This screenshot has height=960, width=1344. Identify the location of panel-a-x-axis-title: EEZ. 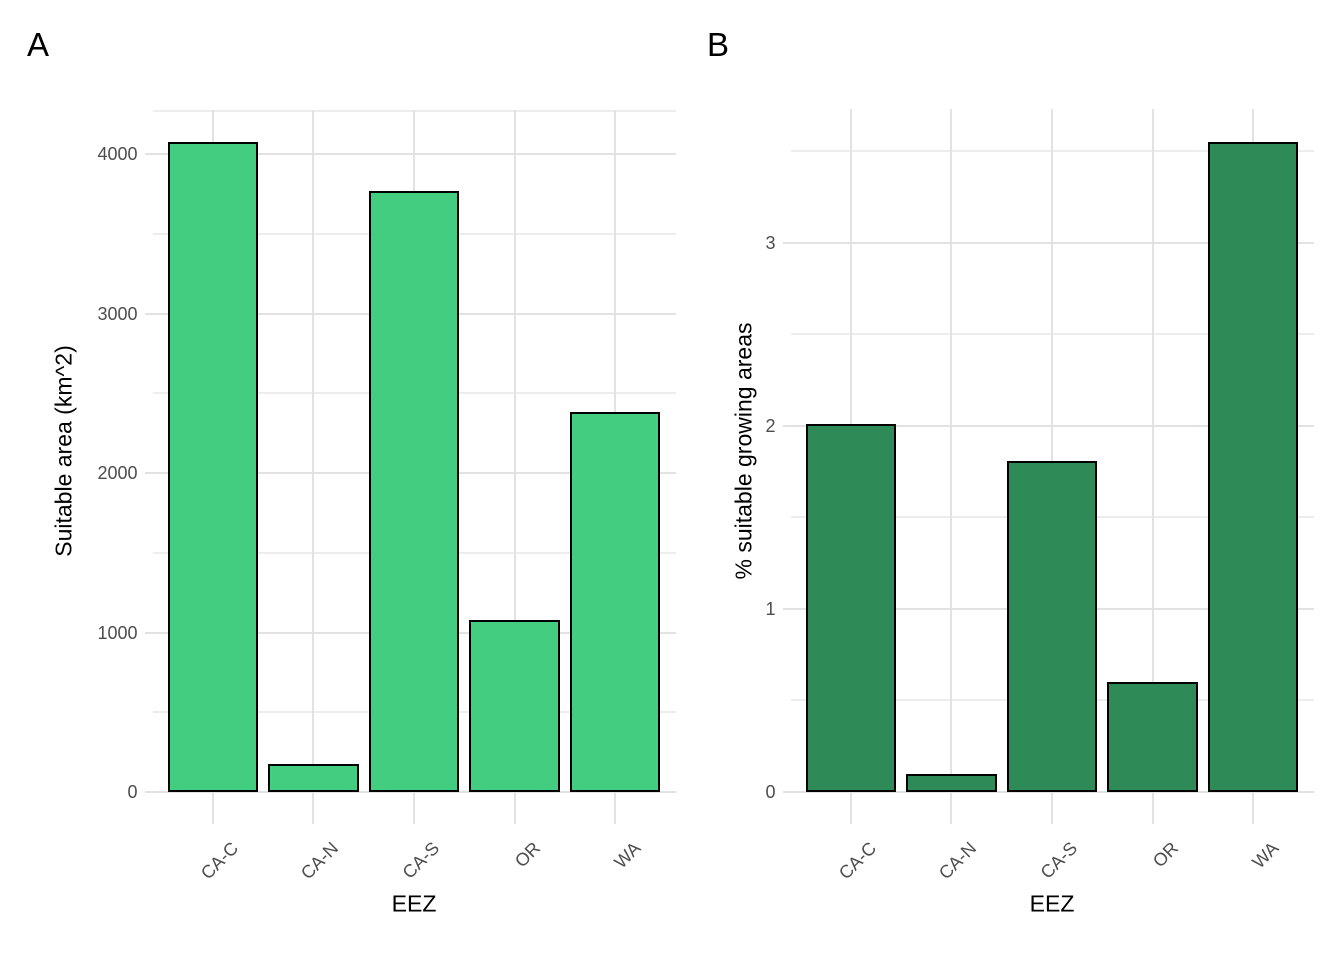
(414, 903).